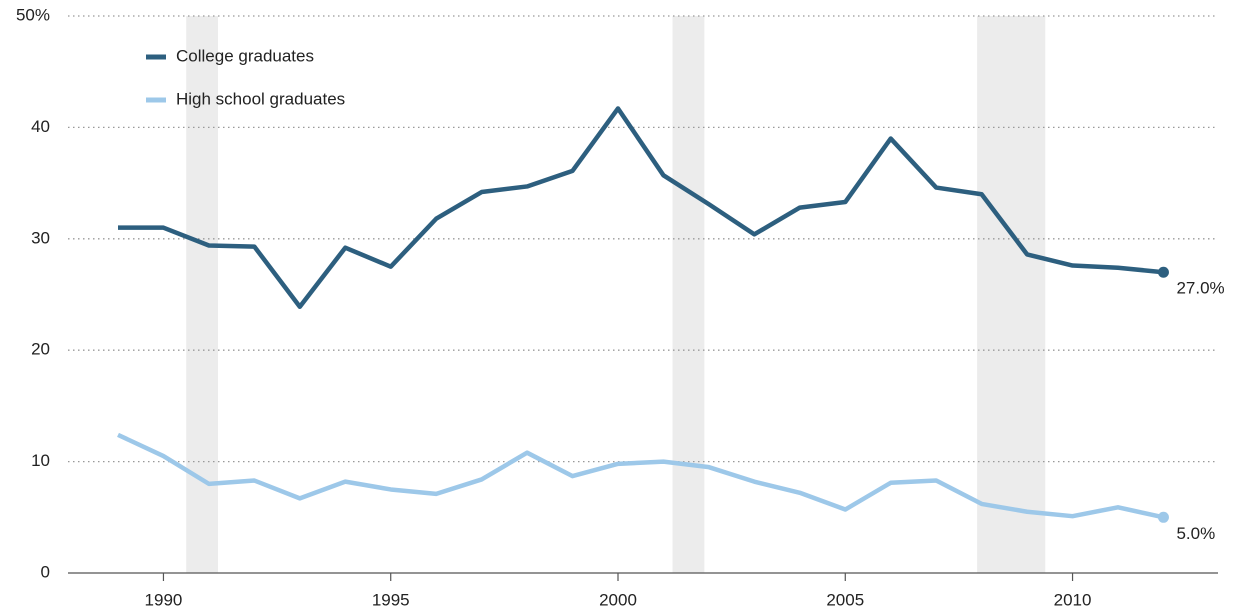 The image size is (1241, 613). What do you see at coordinates (391, 599) in the screenshot?
I see `x-tick-label: 1995` at bounding box center [391, 599].